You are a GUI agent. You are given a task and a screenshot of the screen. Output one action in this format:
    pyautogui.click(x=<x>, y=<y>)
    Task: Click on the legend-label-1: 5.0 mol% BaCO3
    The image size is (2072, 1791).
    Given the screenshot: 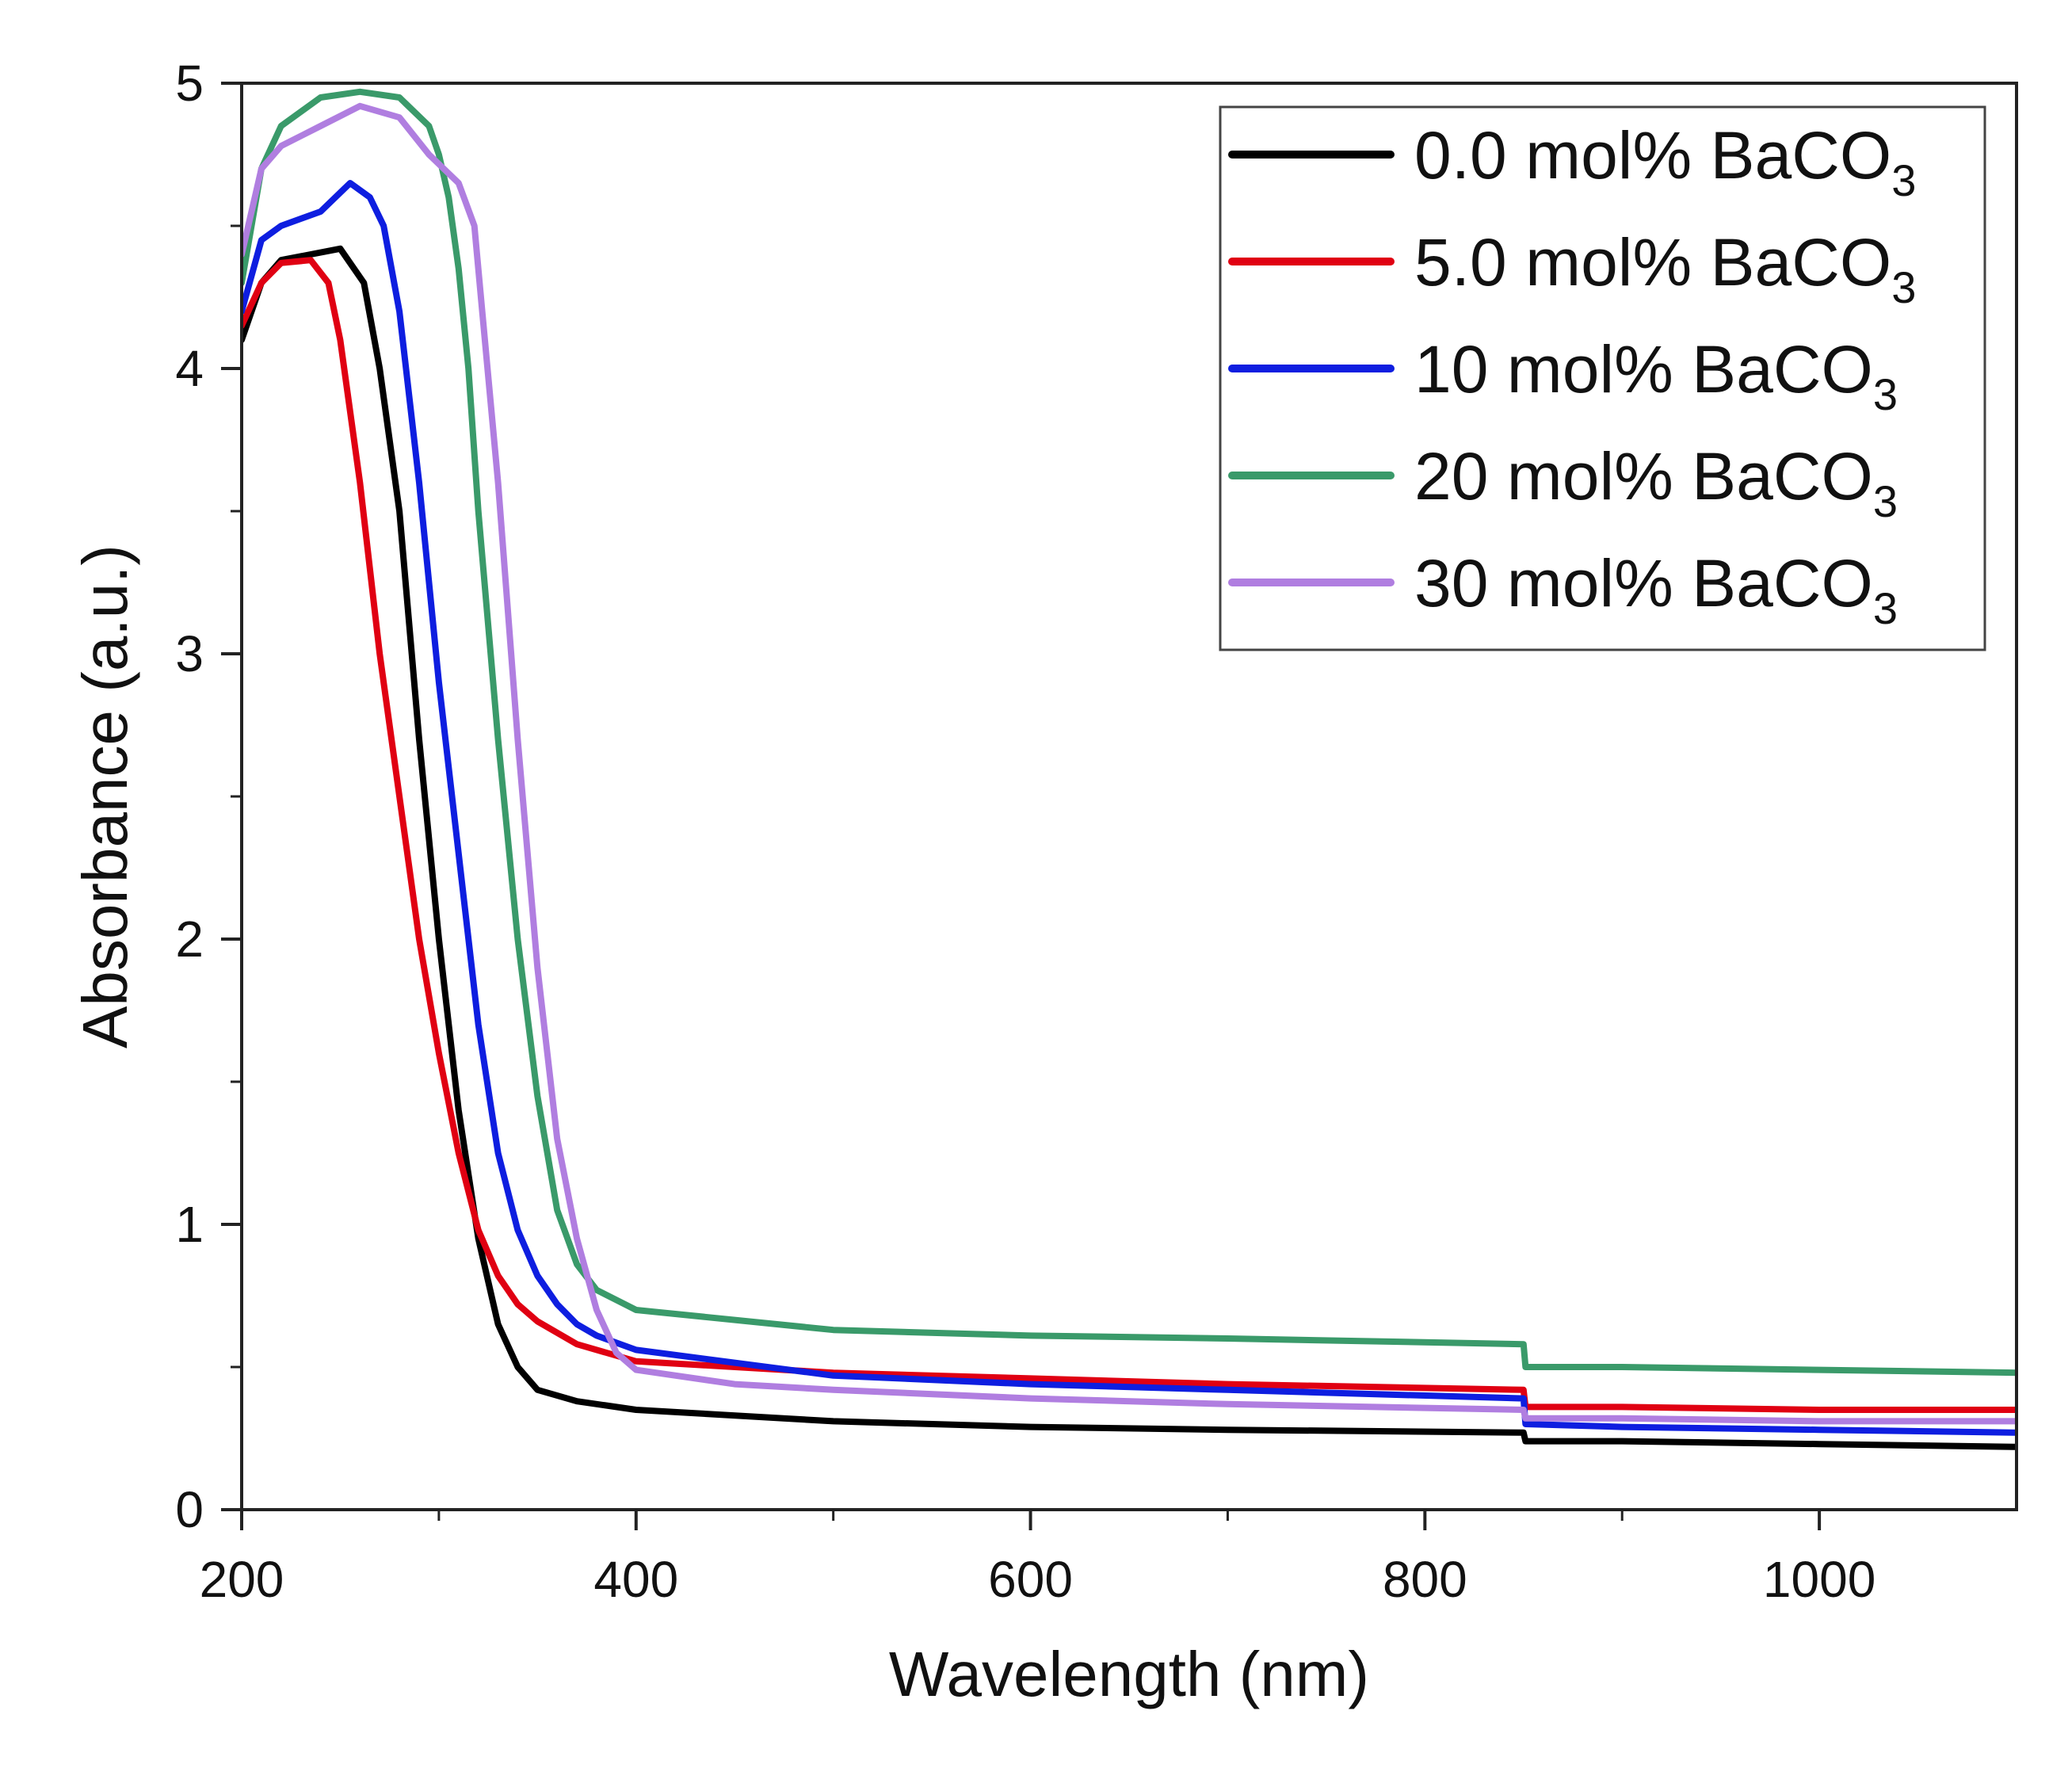 What is the action you would take?
    pyautogui.click(x=1665, y=268)
    